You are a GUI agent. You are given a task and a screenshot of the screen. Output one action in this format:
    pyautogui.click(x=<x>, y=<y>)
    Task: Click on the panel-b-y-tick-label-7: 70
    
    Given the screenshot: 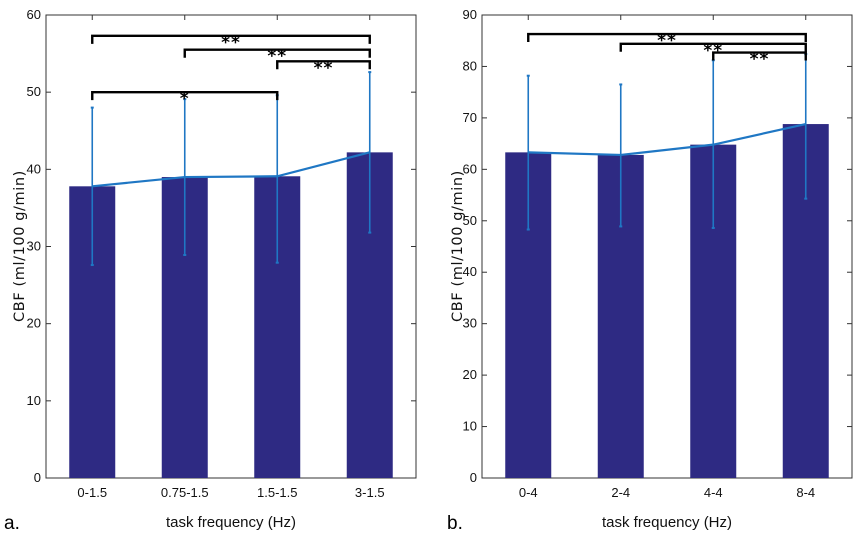 What is the action you would take?
    pyautogui.click(x=470, y=117)
    